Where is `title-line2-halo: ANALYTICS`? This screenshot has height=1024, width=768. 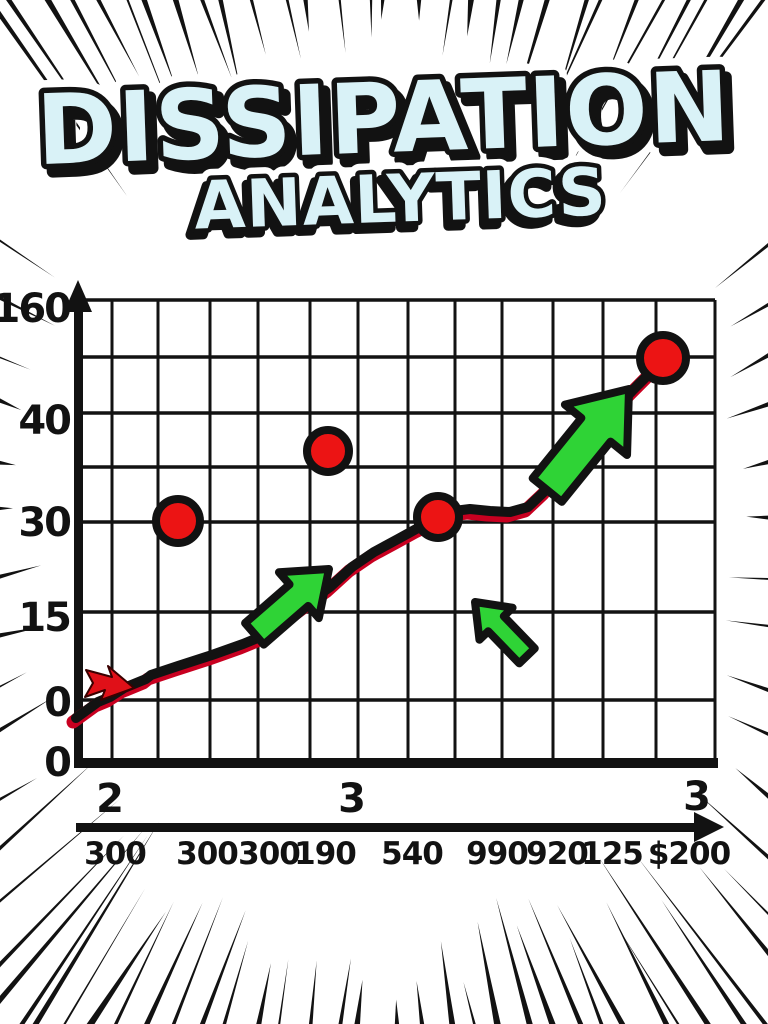
title-line2-halo: ANALYTICS is located at coordinates (400, 198).